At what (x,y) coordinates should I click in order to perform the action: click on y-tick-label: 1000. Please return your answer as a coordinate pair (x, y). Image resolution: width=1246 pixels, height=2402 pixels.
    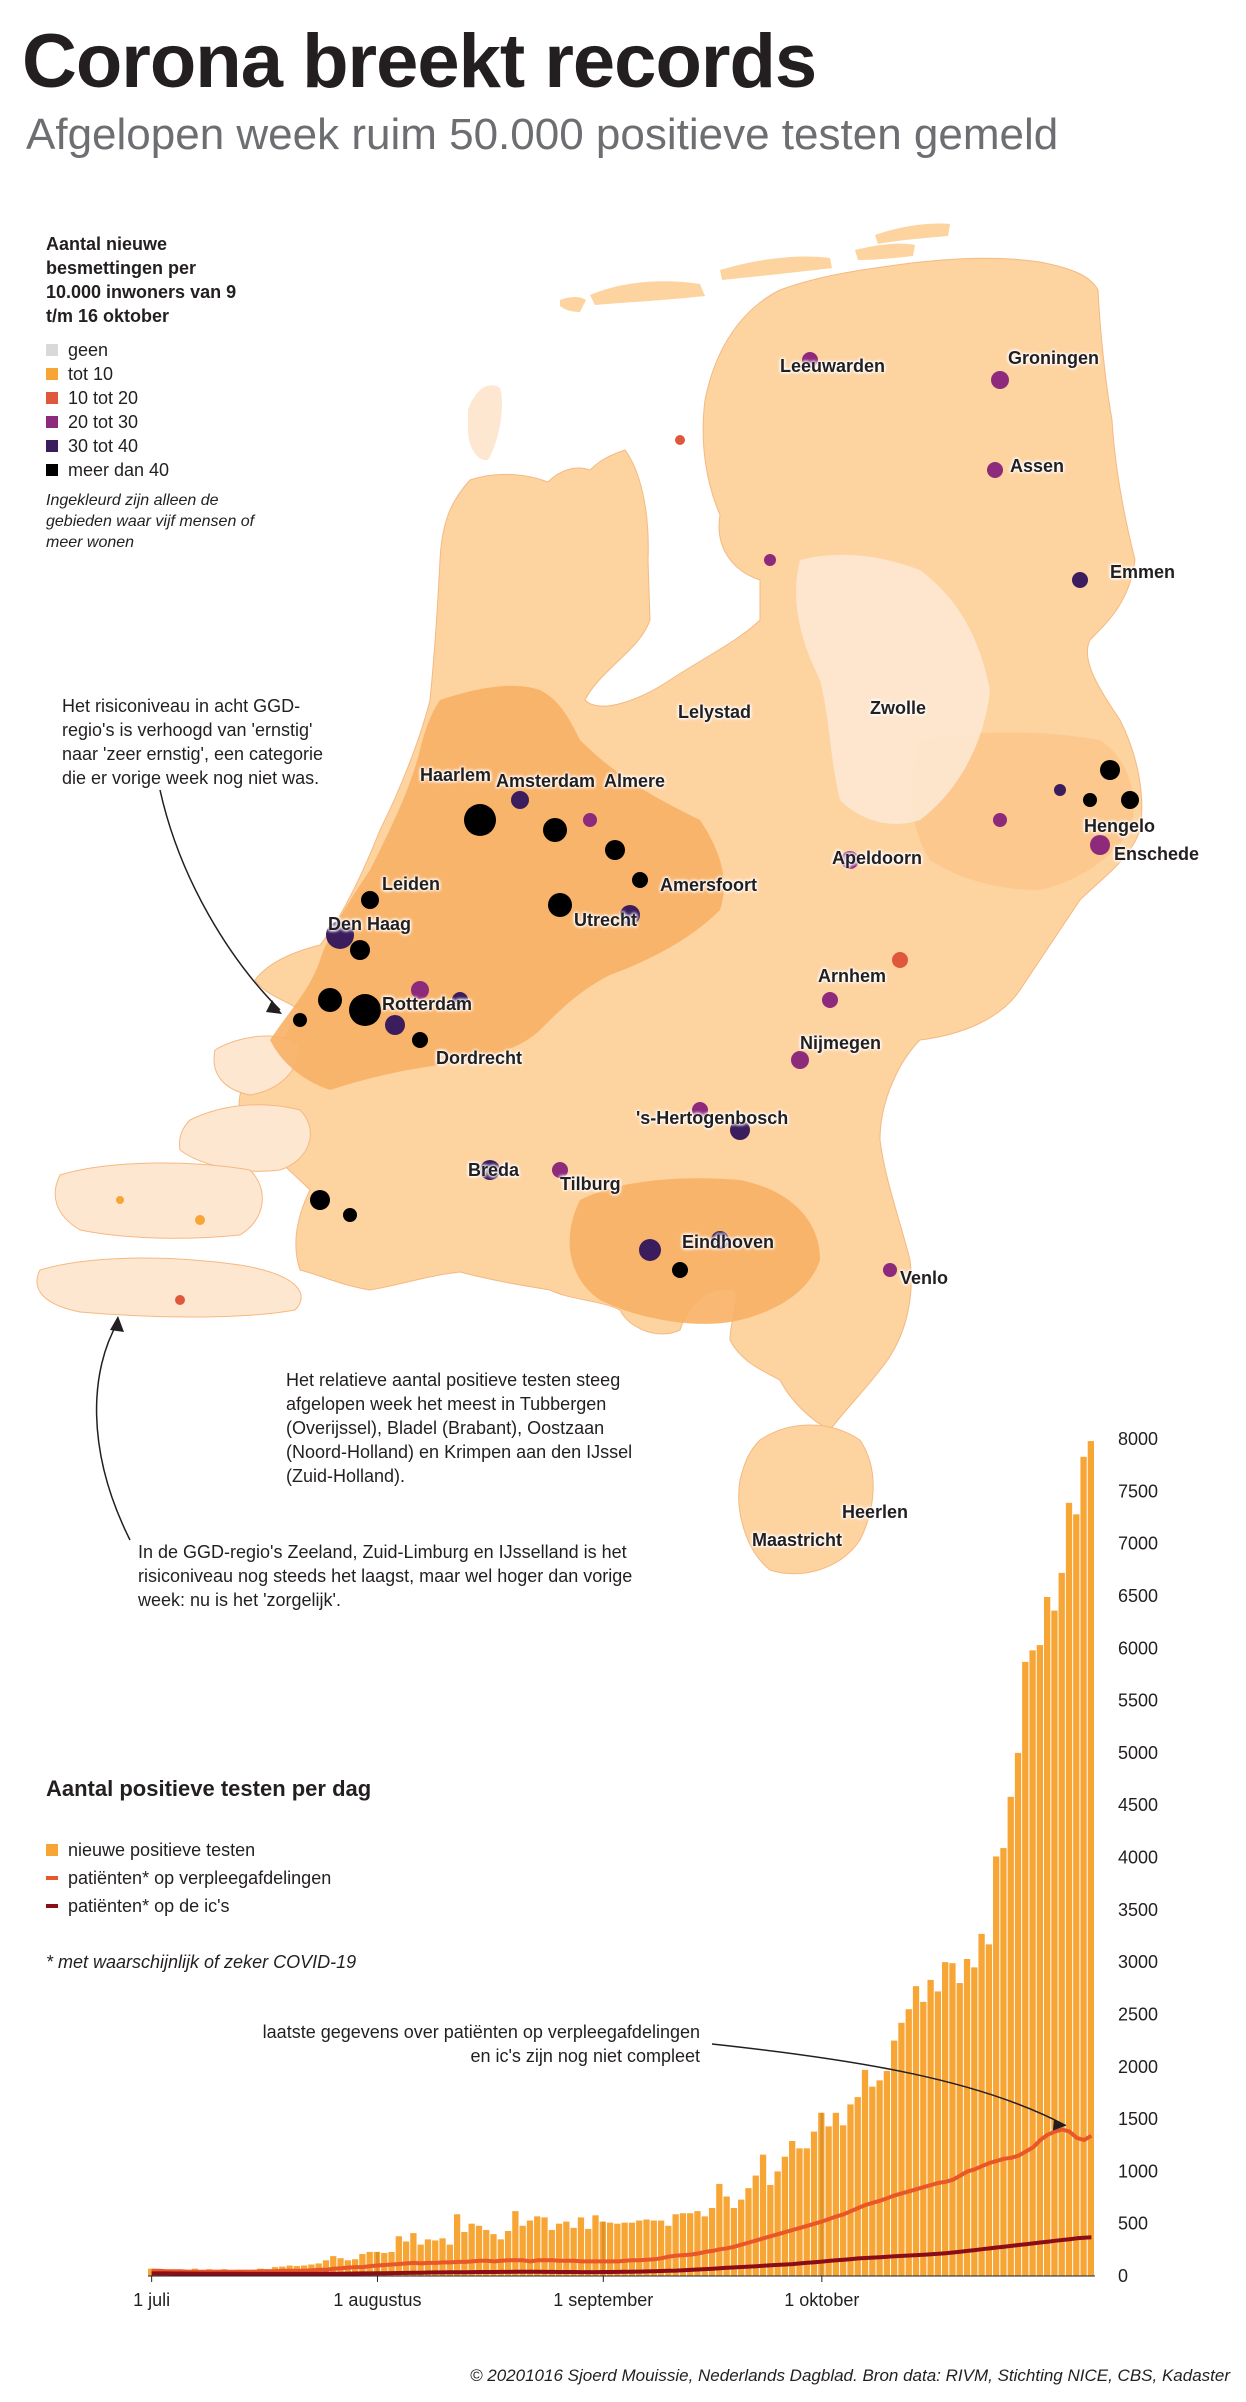
    Looking at the image, I should click on (1138, 2171).